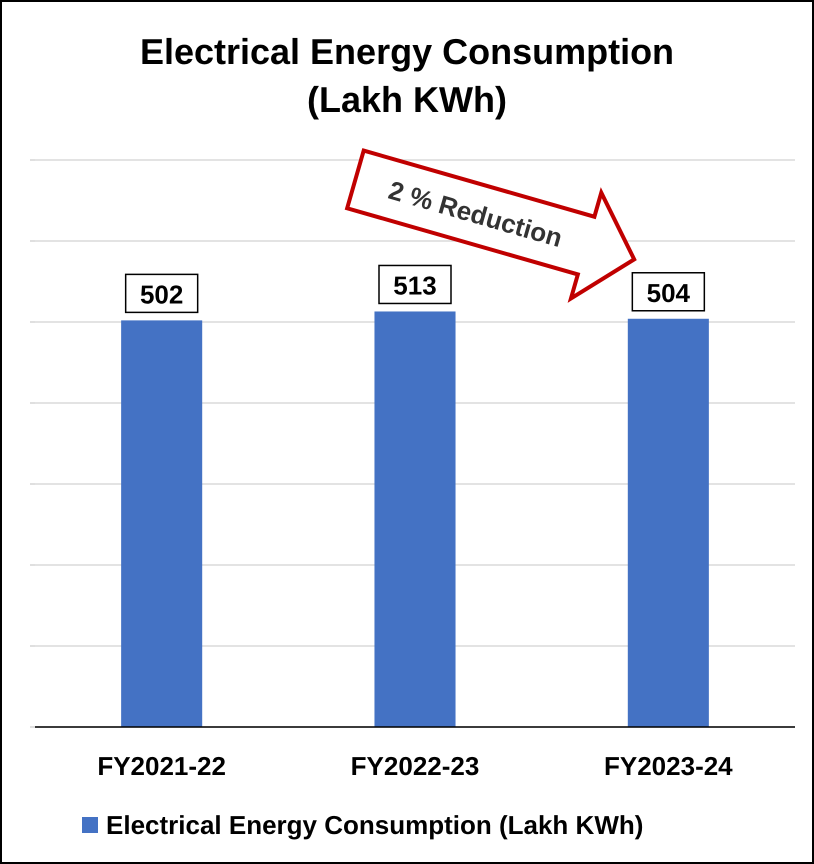 This screenshot has width=814, height=864. What do you see at coordinates (415, 285) in the screenshot?
I see `data-label: 513` at bounding box center [415, 285].